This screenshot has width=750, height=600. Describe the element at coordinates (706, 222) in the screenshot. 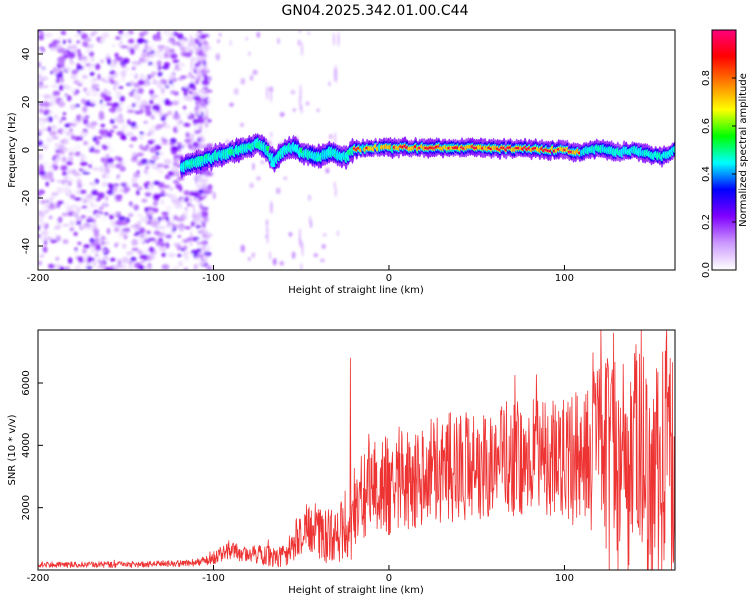

I see `colorbar-tick-label: 0.2` at that location.